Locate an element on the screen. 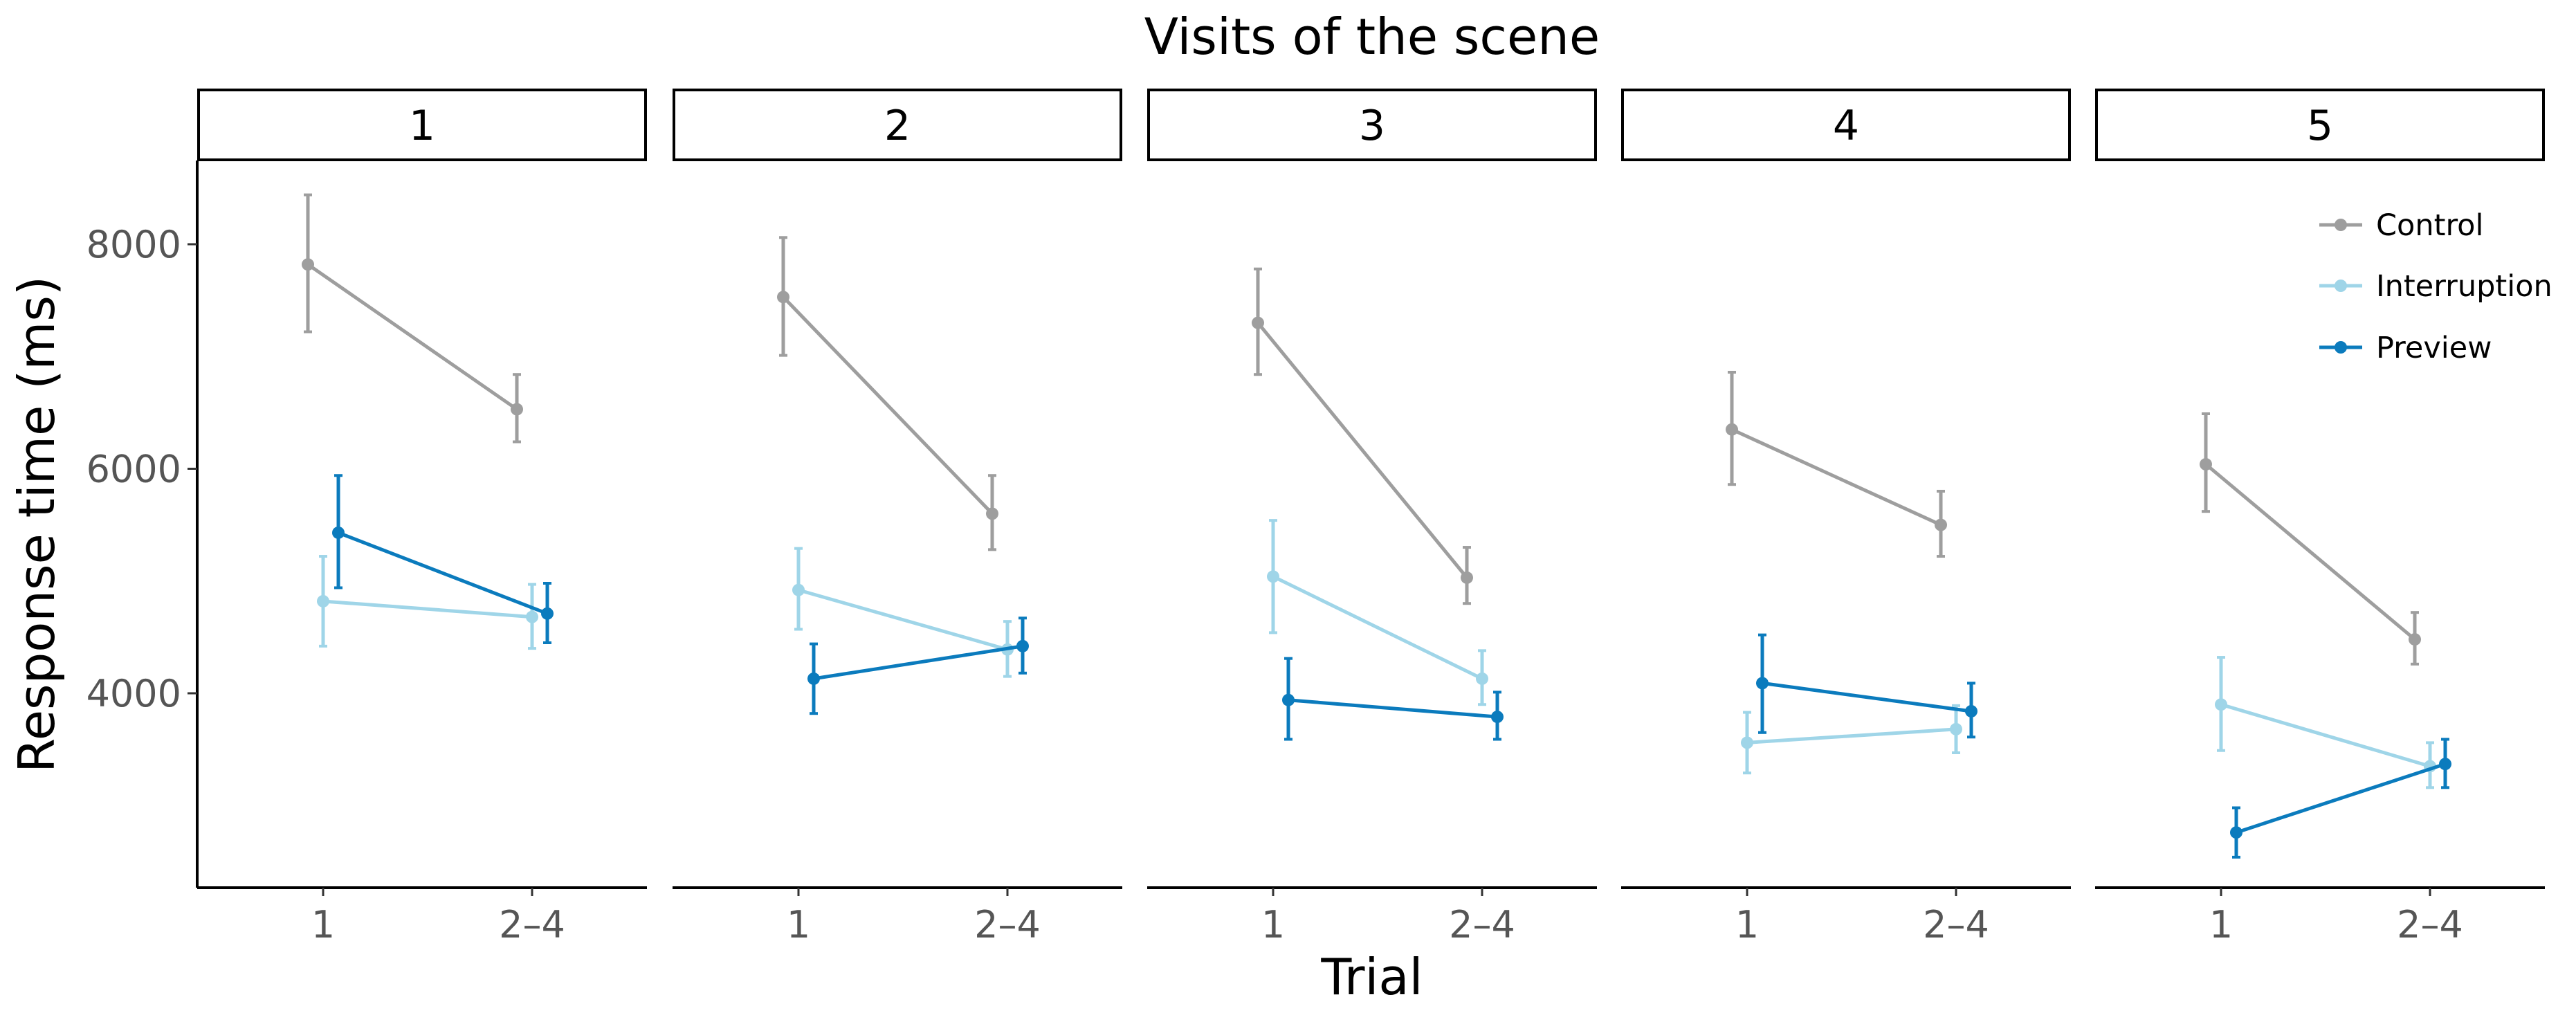 Image resolution: width=2576 pixels, height=1024 pixels. y-tick-label: 6000 is located at coordinates (134, 469).